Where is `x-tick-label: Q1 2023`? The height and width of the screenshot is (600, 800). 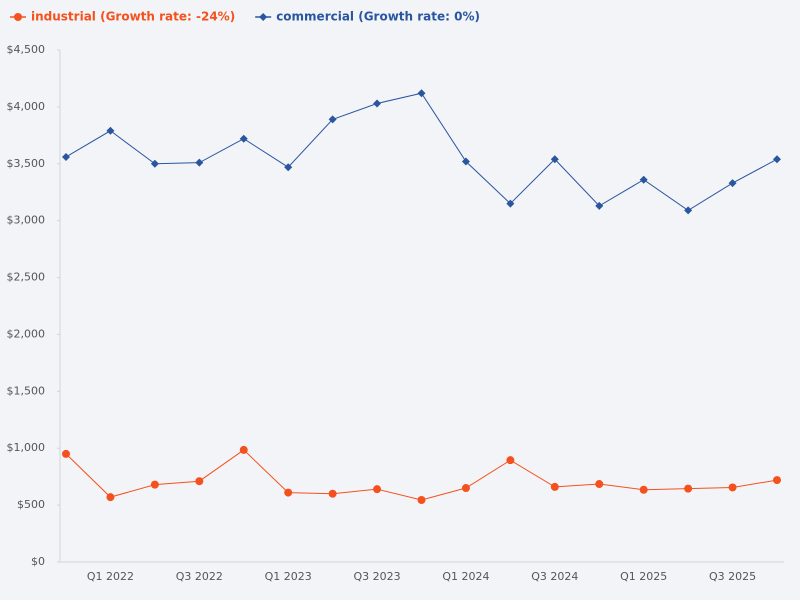
x-tick-label: Q1 2023 is located at coordinates (288, 576).